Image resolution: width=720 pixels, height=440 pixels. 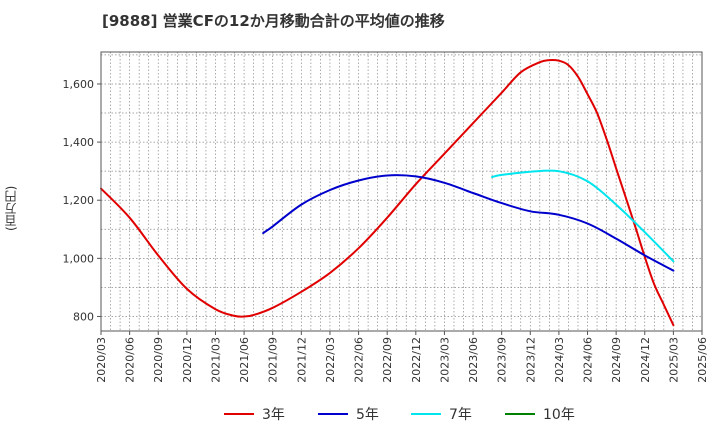 I want to click on legend-label: 10年, so click(x=559, y=415).